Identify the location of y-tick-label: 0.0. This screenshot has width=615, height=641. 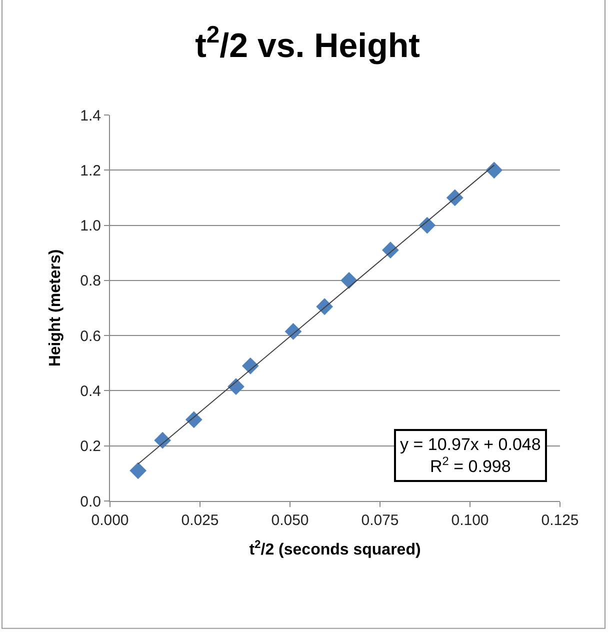
(90, 501).